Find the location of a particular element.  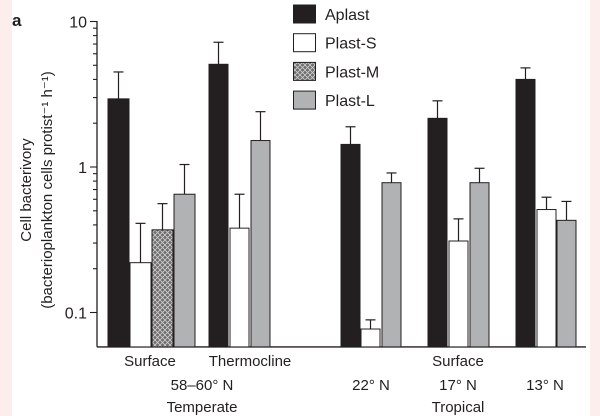

legend: Aplast Plast-S Plast-M Plast-L is located at coordinates (336, 57).